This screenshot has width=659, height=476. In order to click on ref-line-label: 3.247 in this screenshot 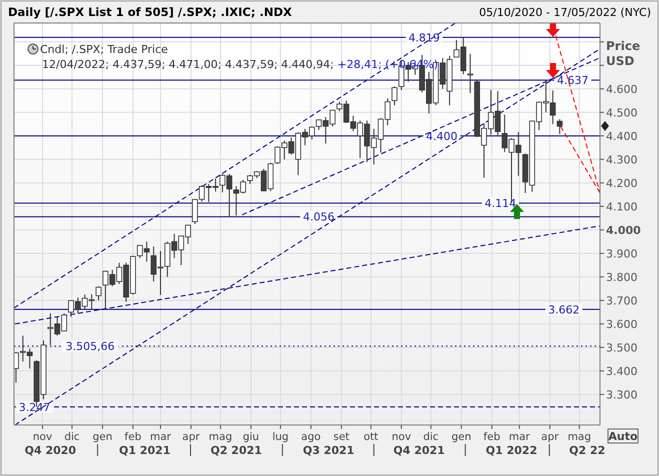, I will do `click(34, 407)`.